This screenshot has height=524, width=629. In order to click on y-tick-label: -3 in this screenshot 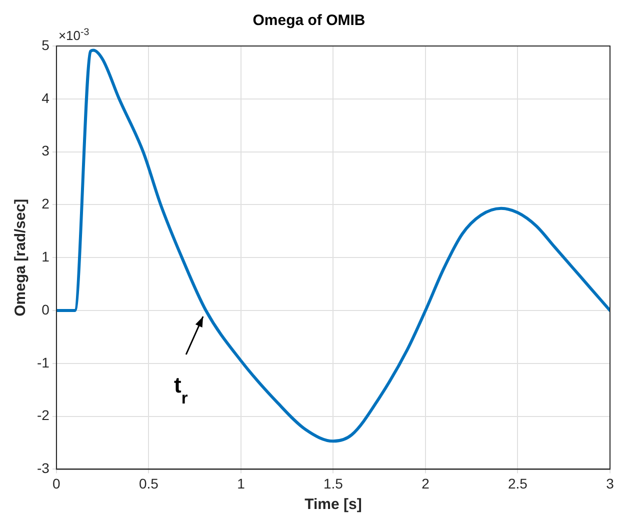, I will do `click(43, 468)`.